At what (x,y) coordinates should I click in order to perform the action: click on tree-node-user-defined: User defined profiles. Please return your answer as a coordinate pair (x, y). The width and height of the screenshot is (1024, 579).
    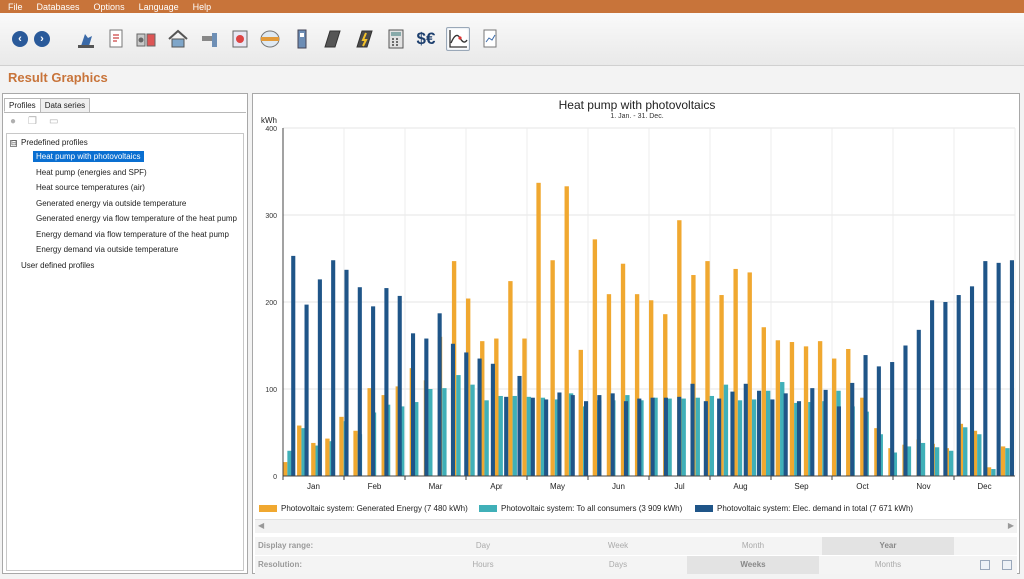
    Looking at the image, I should click on (57, 265).